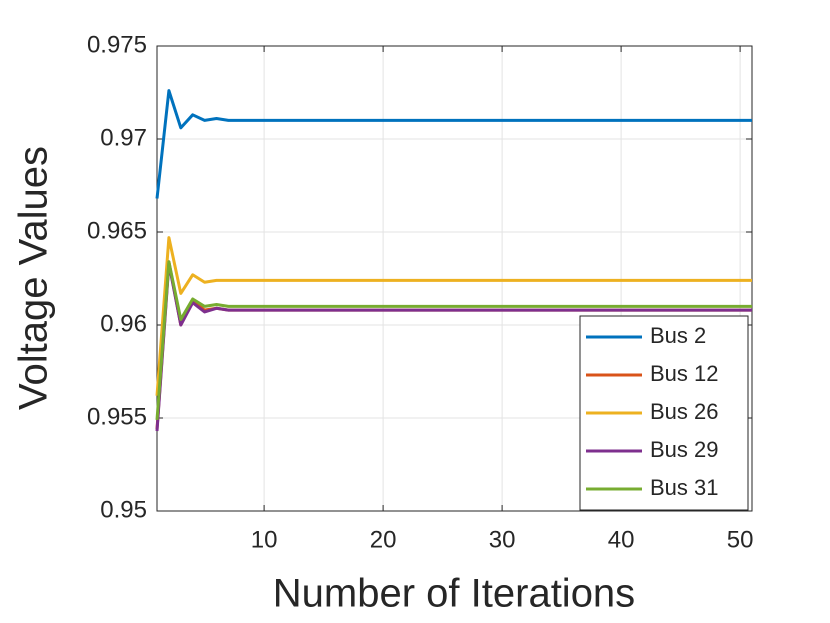  I want to click on legend-label: Bus 12, so click(684, 373).